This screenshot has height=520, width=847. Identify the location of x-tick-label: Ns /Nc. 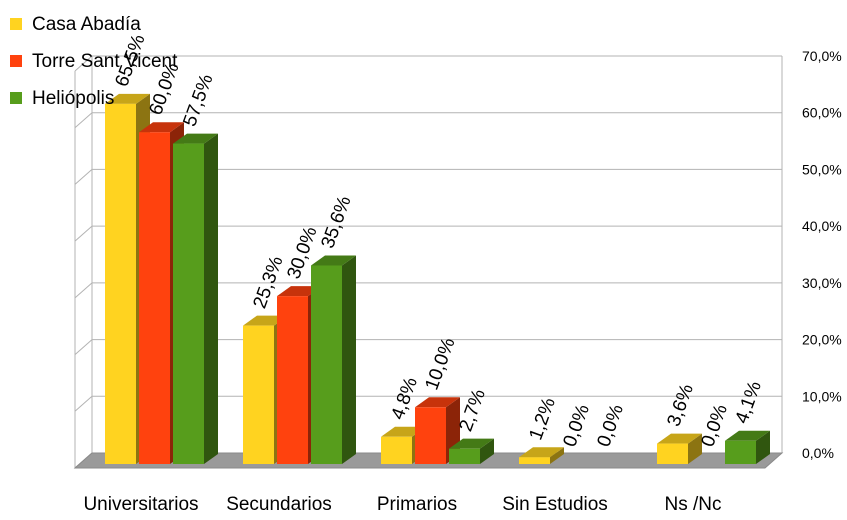
(693, 504).